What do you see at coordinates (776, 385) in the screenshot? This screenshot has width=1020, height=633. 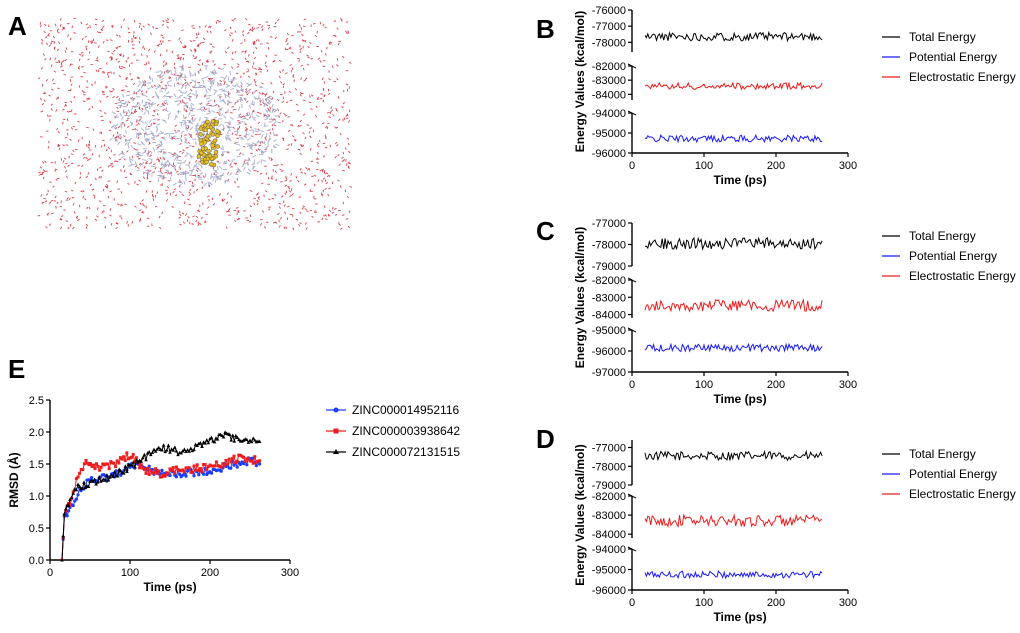 I see `x-tick-label: 200` at bounding box center [776, 385].